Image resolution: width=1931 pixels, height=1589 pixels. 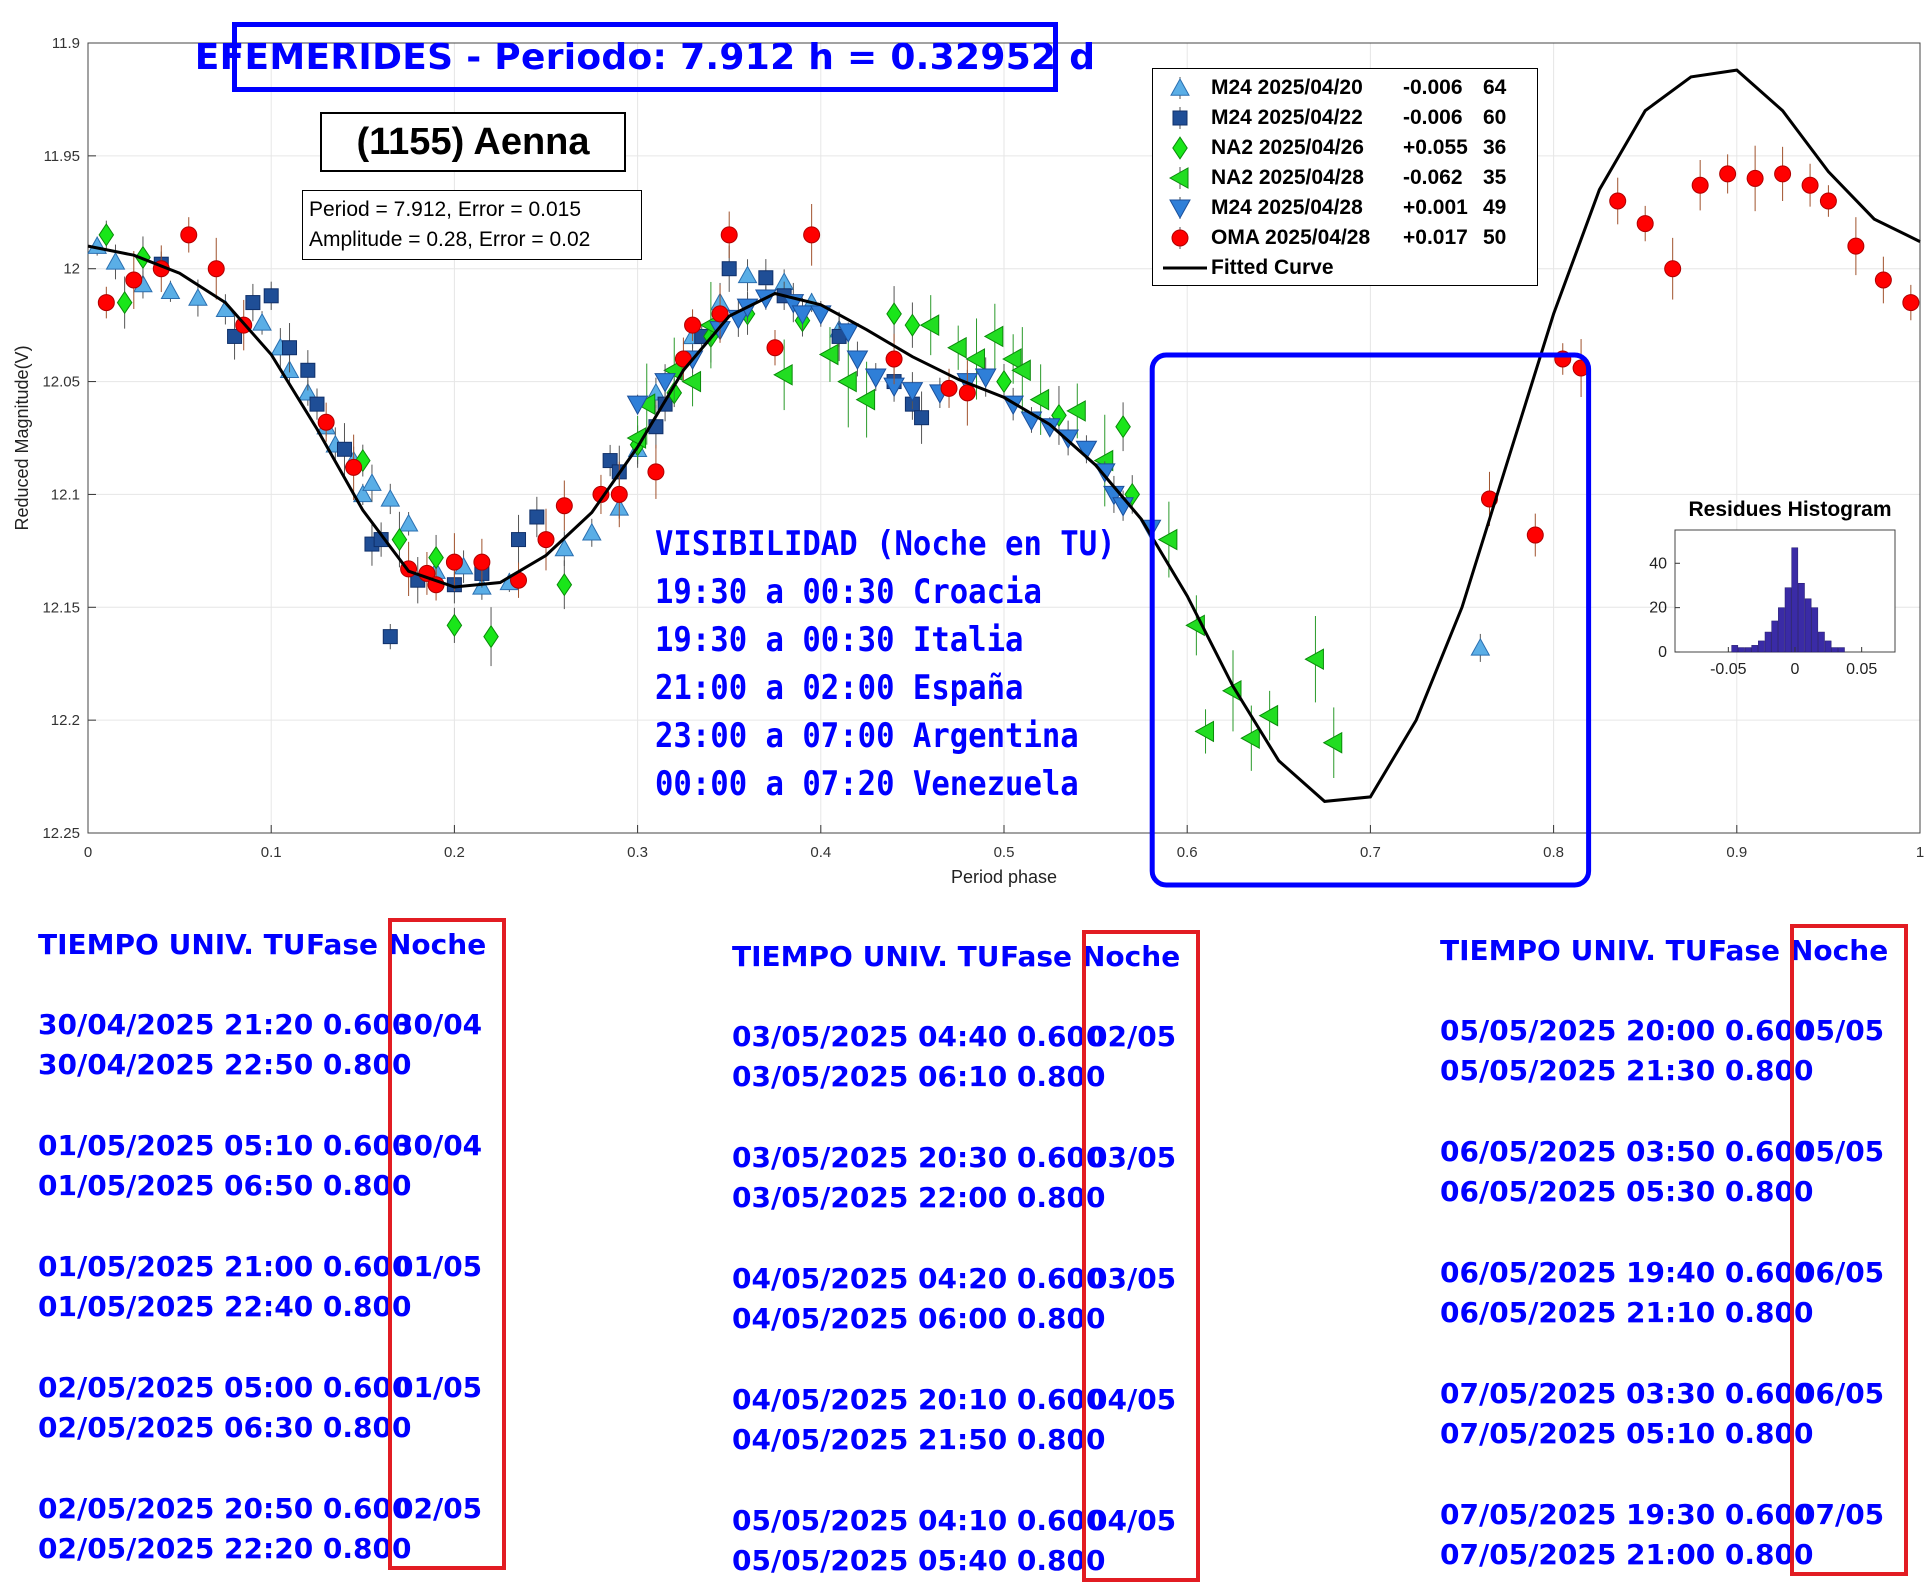 What do you see at coordinates (225, 1145) in the screenshot?
I see `table-row: 01/05/2025 05:10 0.600` at bounding box center [225, 1145].